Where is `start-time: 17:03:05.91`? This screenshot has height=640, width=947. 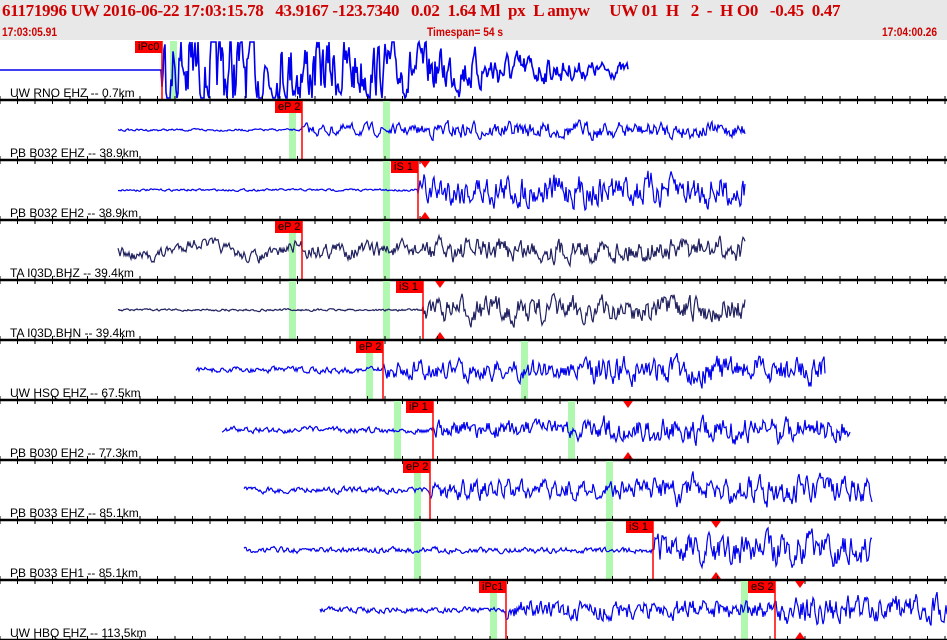 start-time: 17:03:05.91 is located at coordinates (30, 32).